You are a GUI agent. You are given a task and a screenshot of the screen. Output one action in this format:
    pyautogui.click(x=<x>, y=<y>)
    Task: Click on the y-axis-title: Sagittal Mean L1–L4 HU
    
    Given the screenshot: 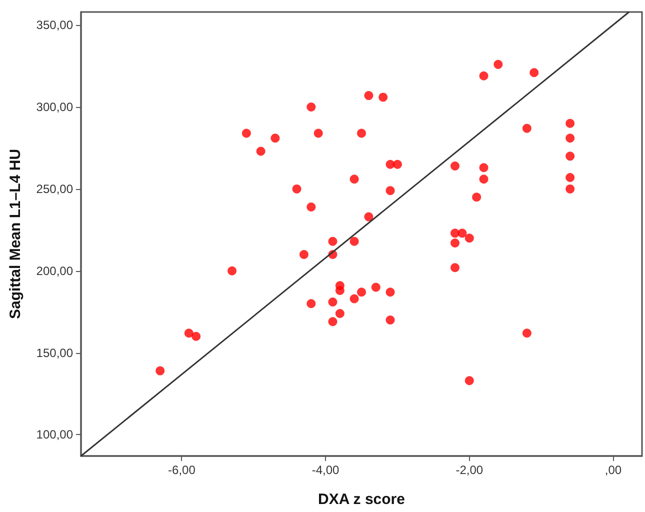 What is the action you would take?
    pyautogui.click(x=15, y=234)
    